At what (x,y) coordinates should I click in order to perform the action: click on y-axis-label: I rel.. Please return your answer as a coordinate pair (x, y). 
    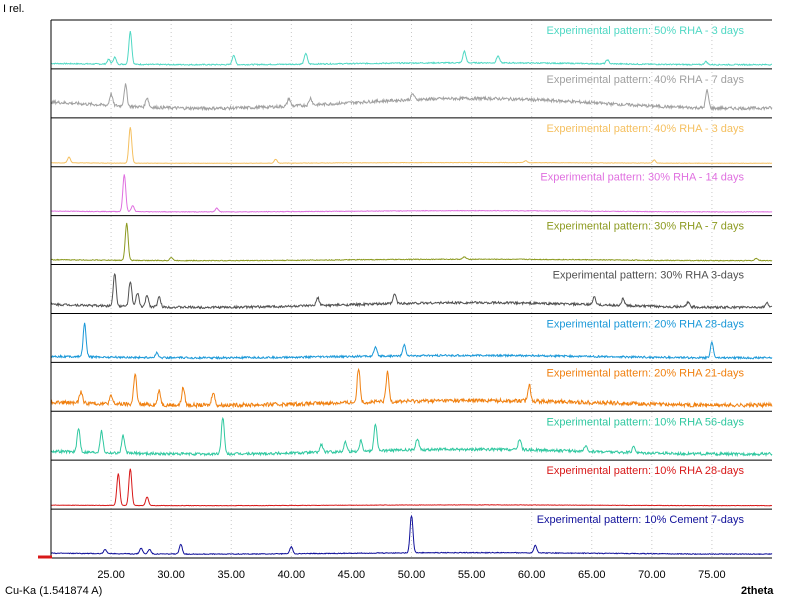
    Looking at the image, I should click on (13, 9).